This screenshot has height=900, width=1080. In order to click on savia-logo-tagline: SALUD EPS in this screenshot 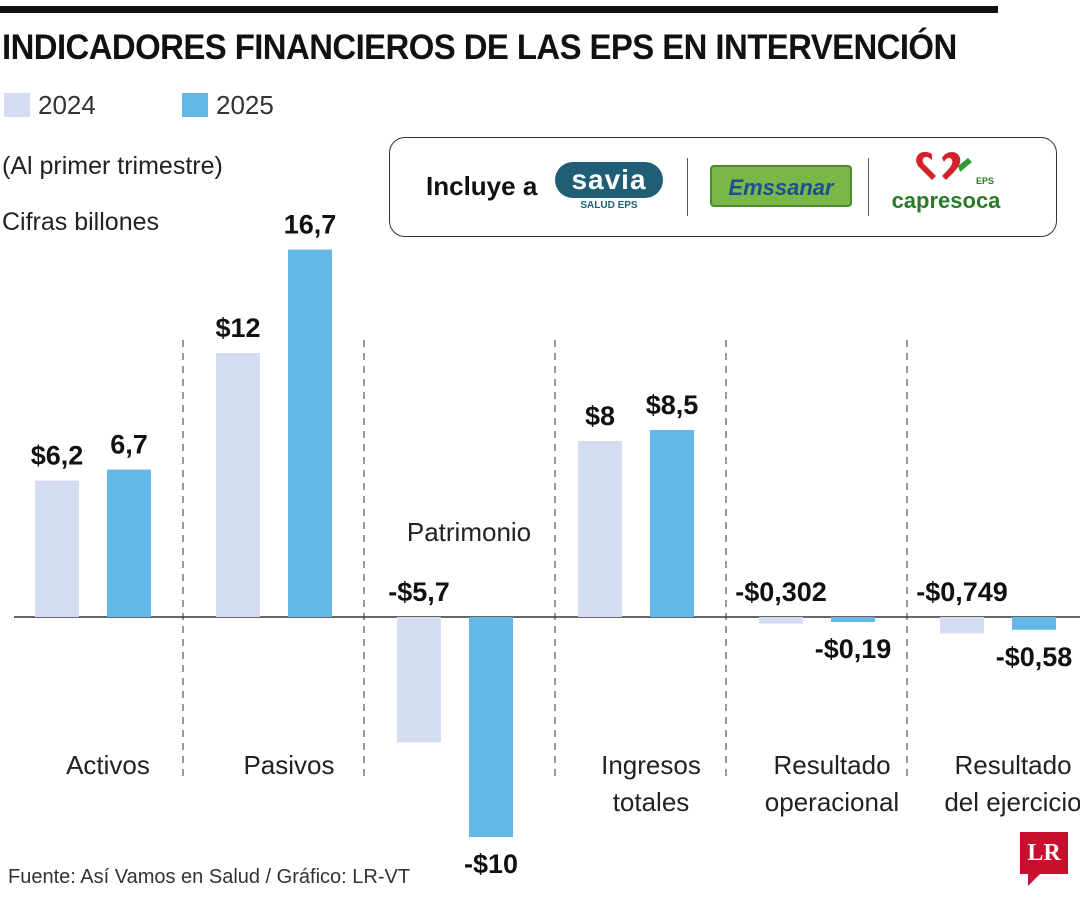, I will do `click(609, 205)`.